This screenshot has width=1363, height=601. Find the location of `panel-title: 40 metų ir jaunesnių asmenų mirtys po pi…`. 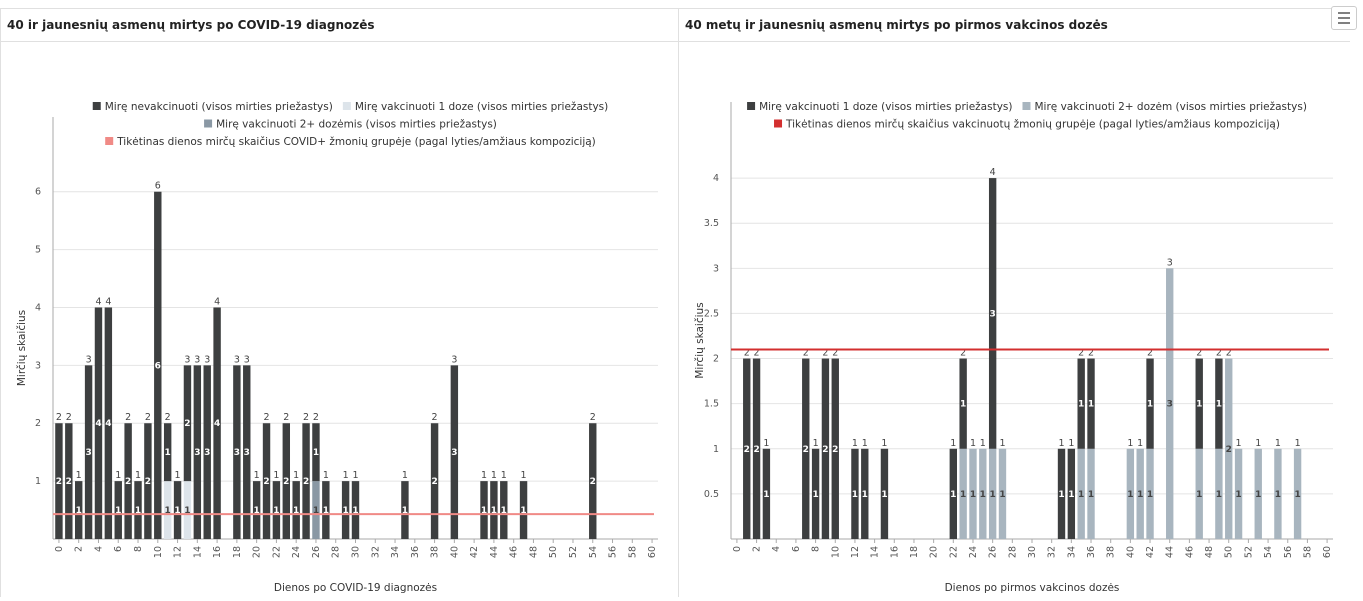

panel-title: 40 metų ir jaunesnių asmenų mirtys po pi… is located at coordinates (1014, 25).